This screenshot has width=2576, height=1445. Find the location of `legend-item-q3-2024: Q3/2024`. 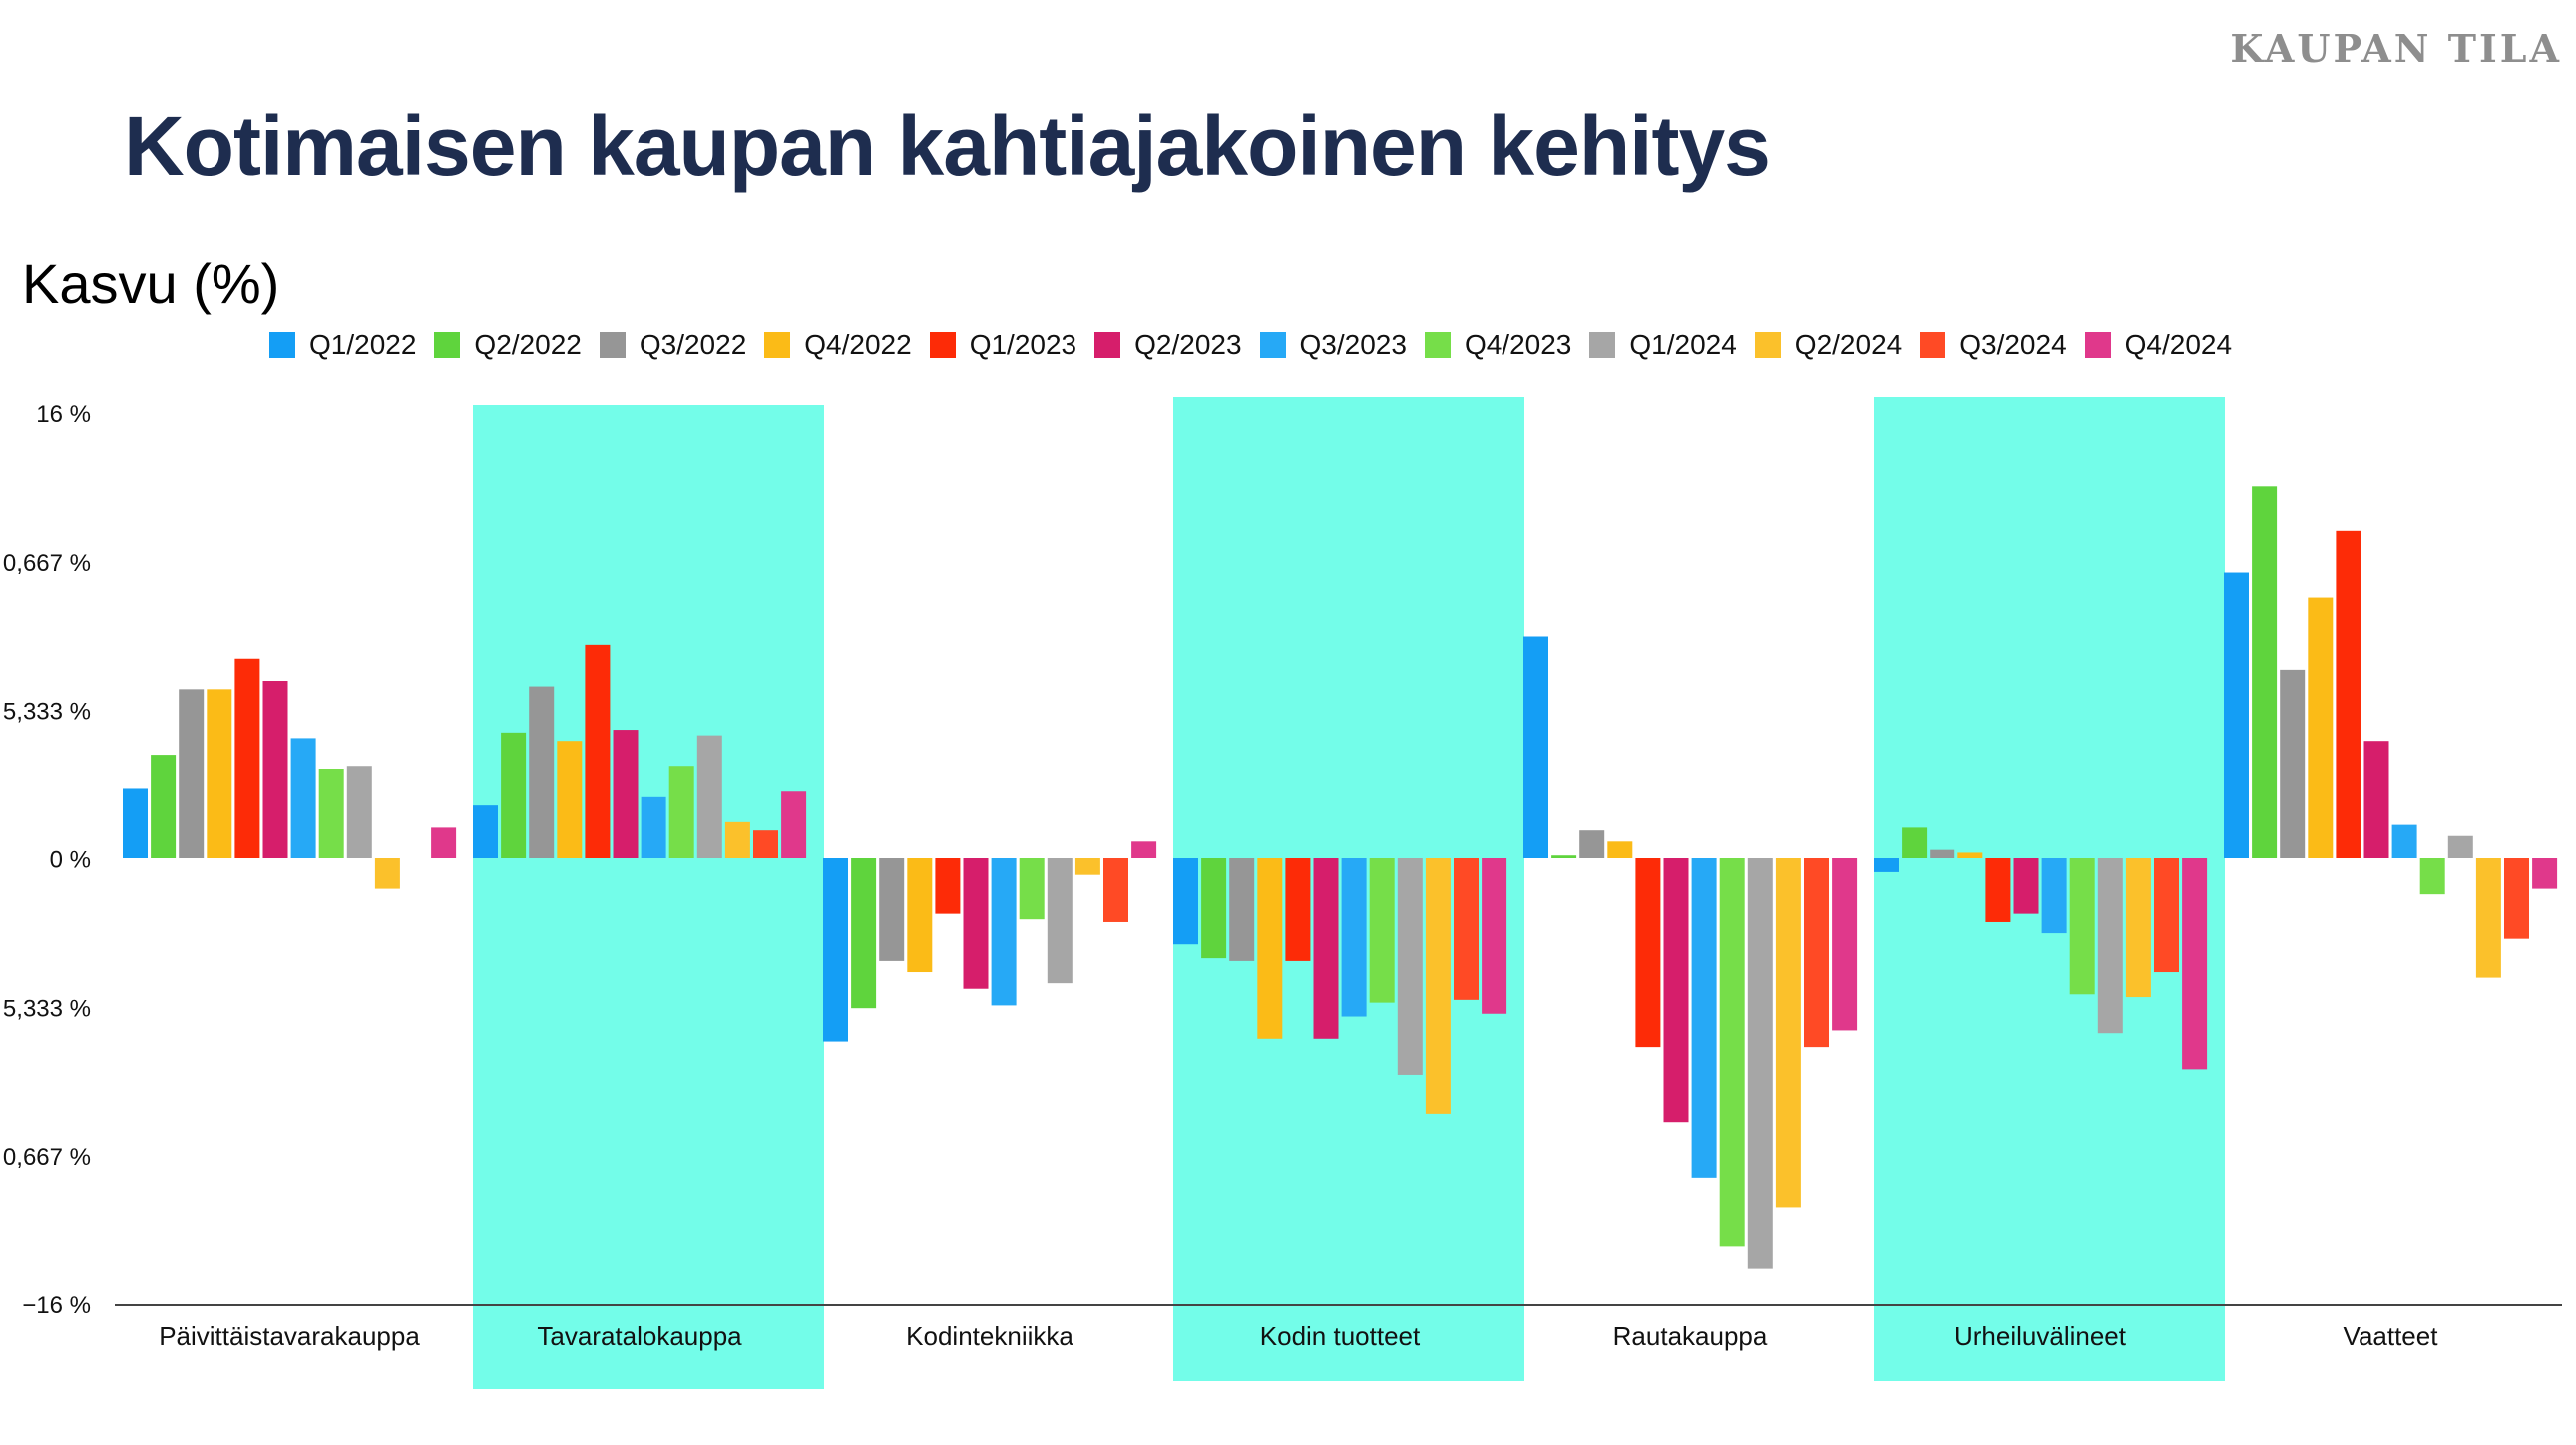

legend-item-q3-2024: Q3/2024 is located at coordinates (1993, 345).